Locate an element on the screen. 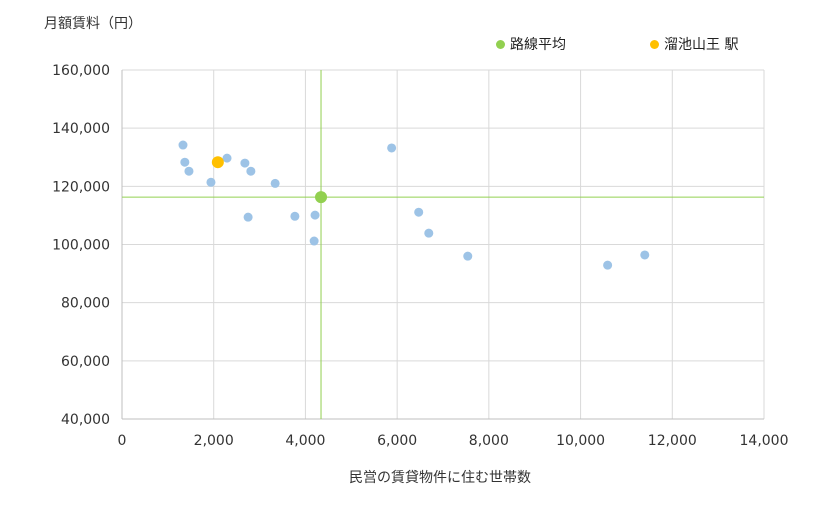  x-tick-label: 10,000 is located at coordinates (580, 441).